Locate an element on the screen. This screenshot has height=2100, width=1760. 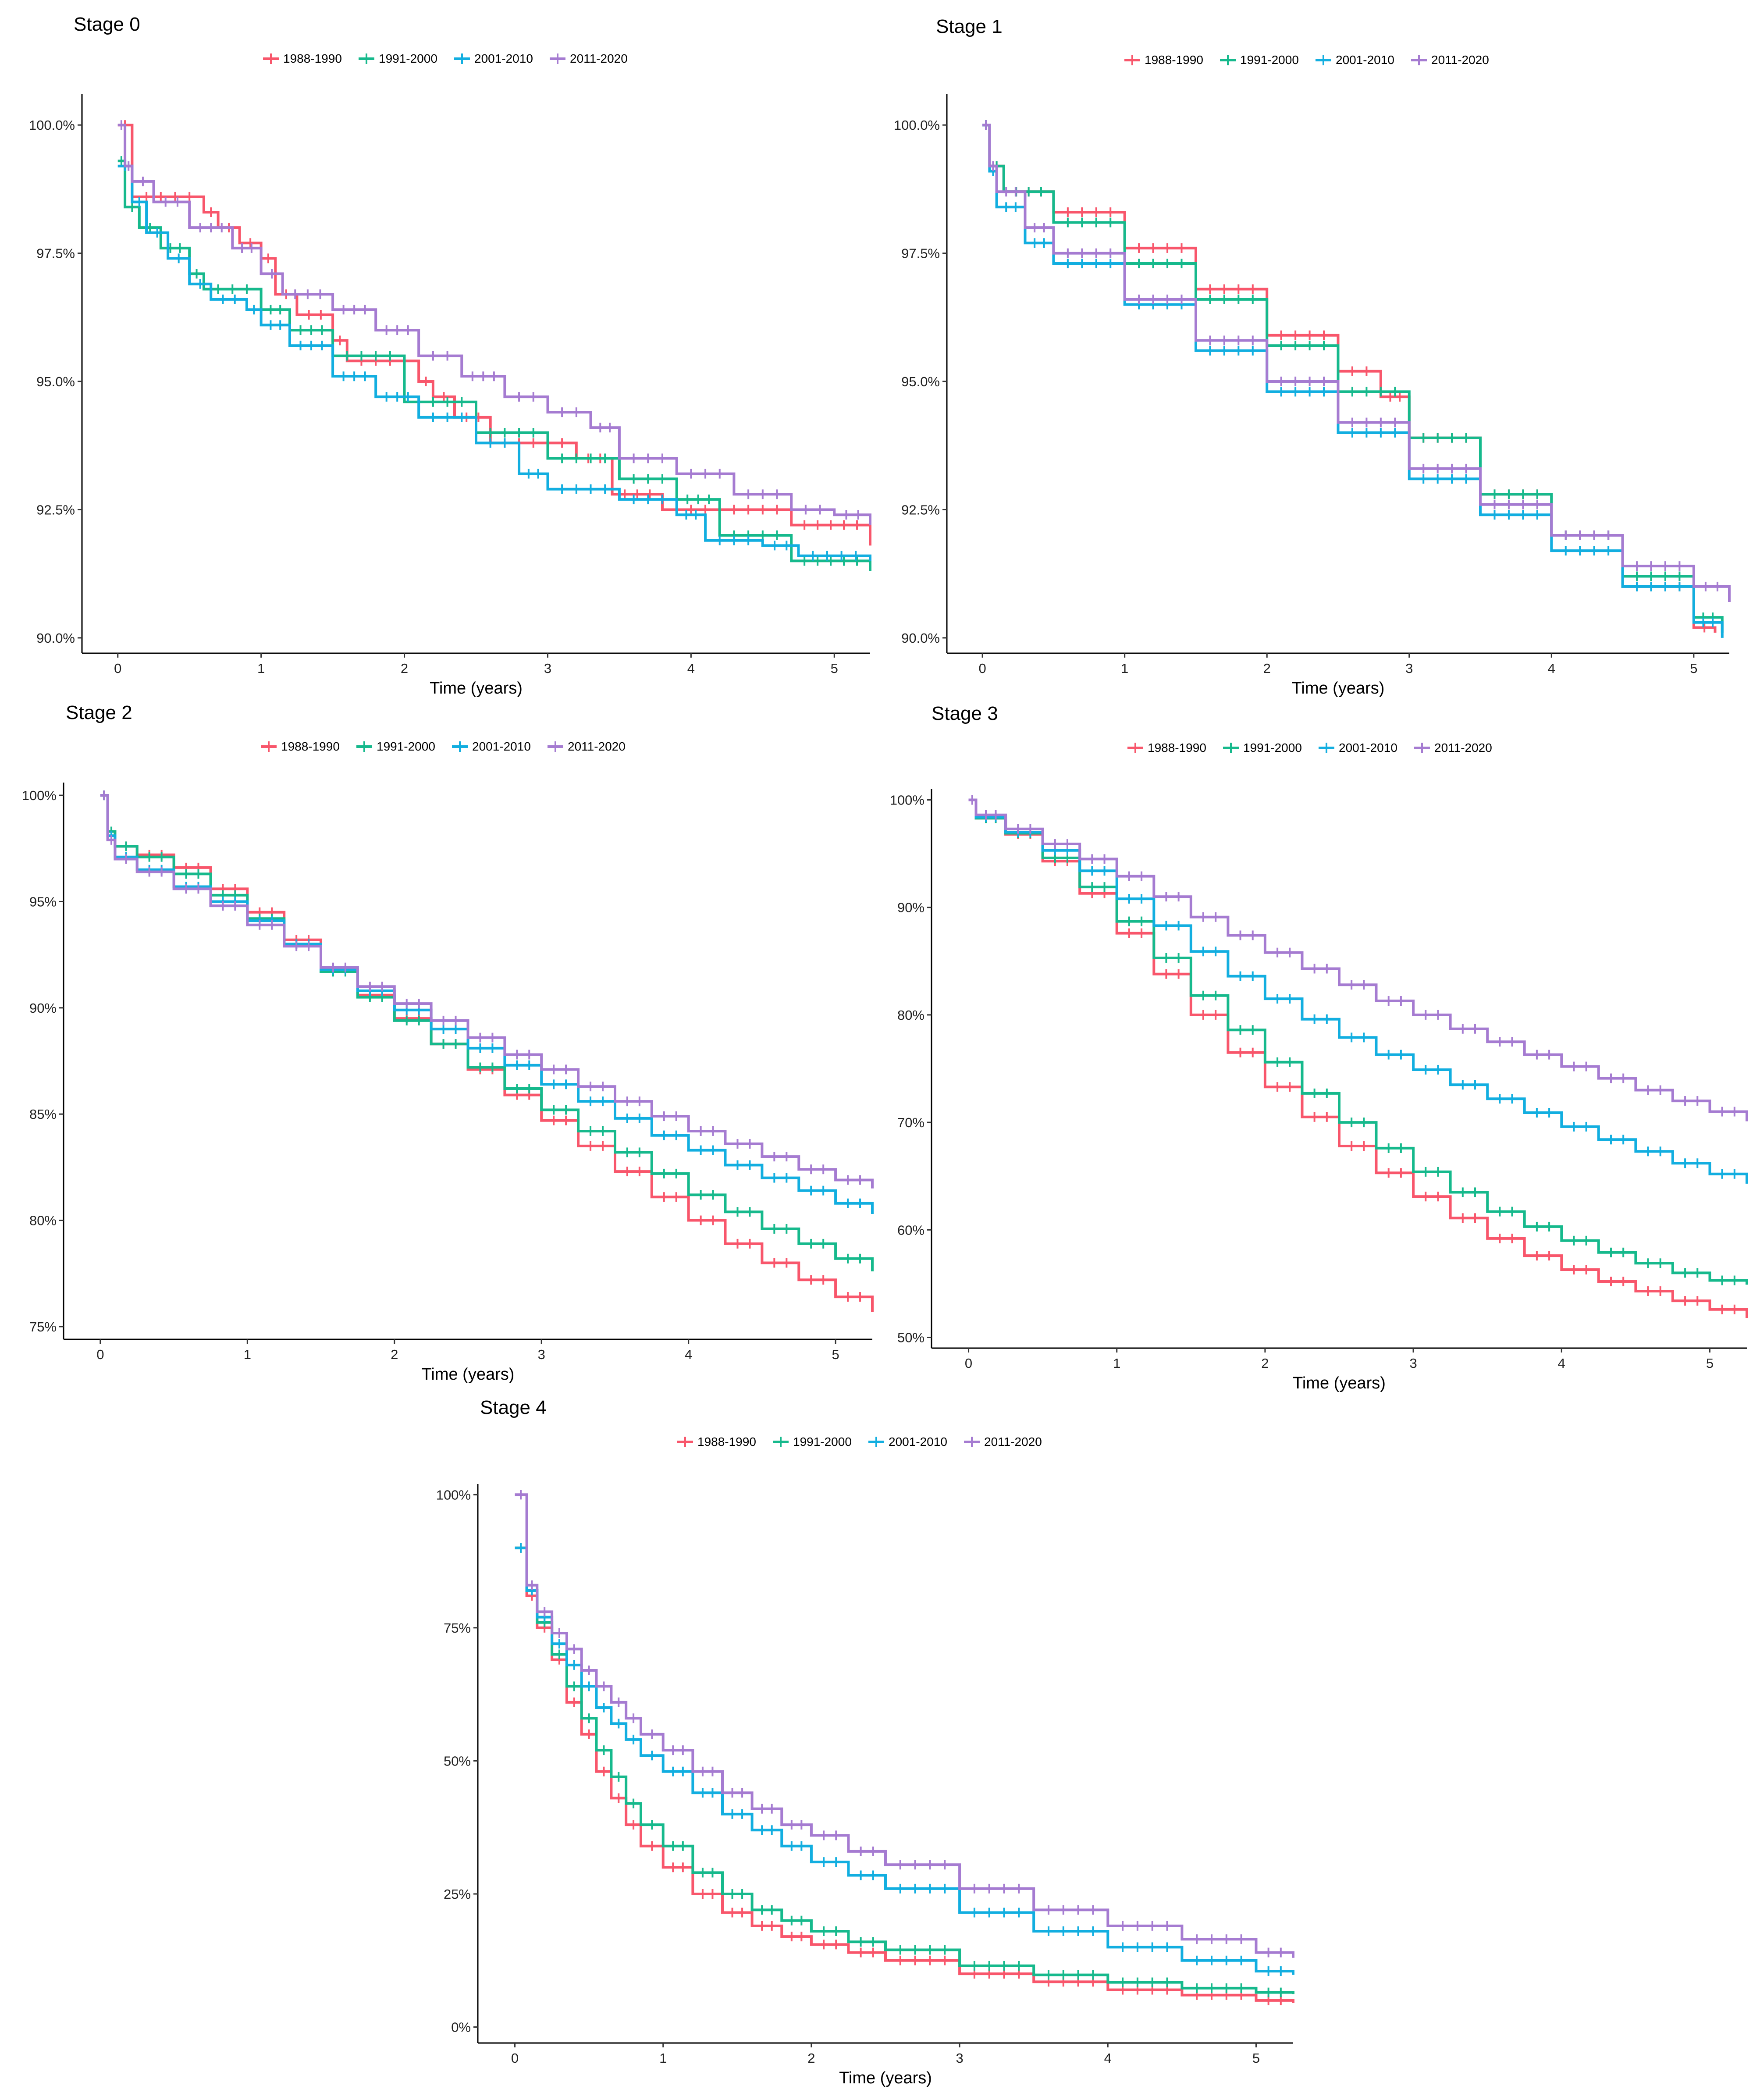
y-tick-label: 85% is located at coordinates (43, 1114).